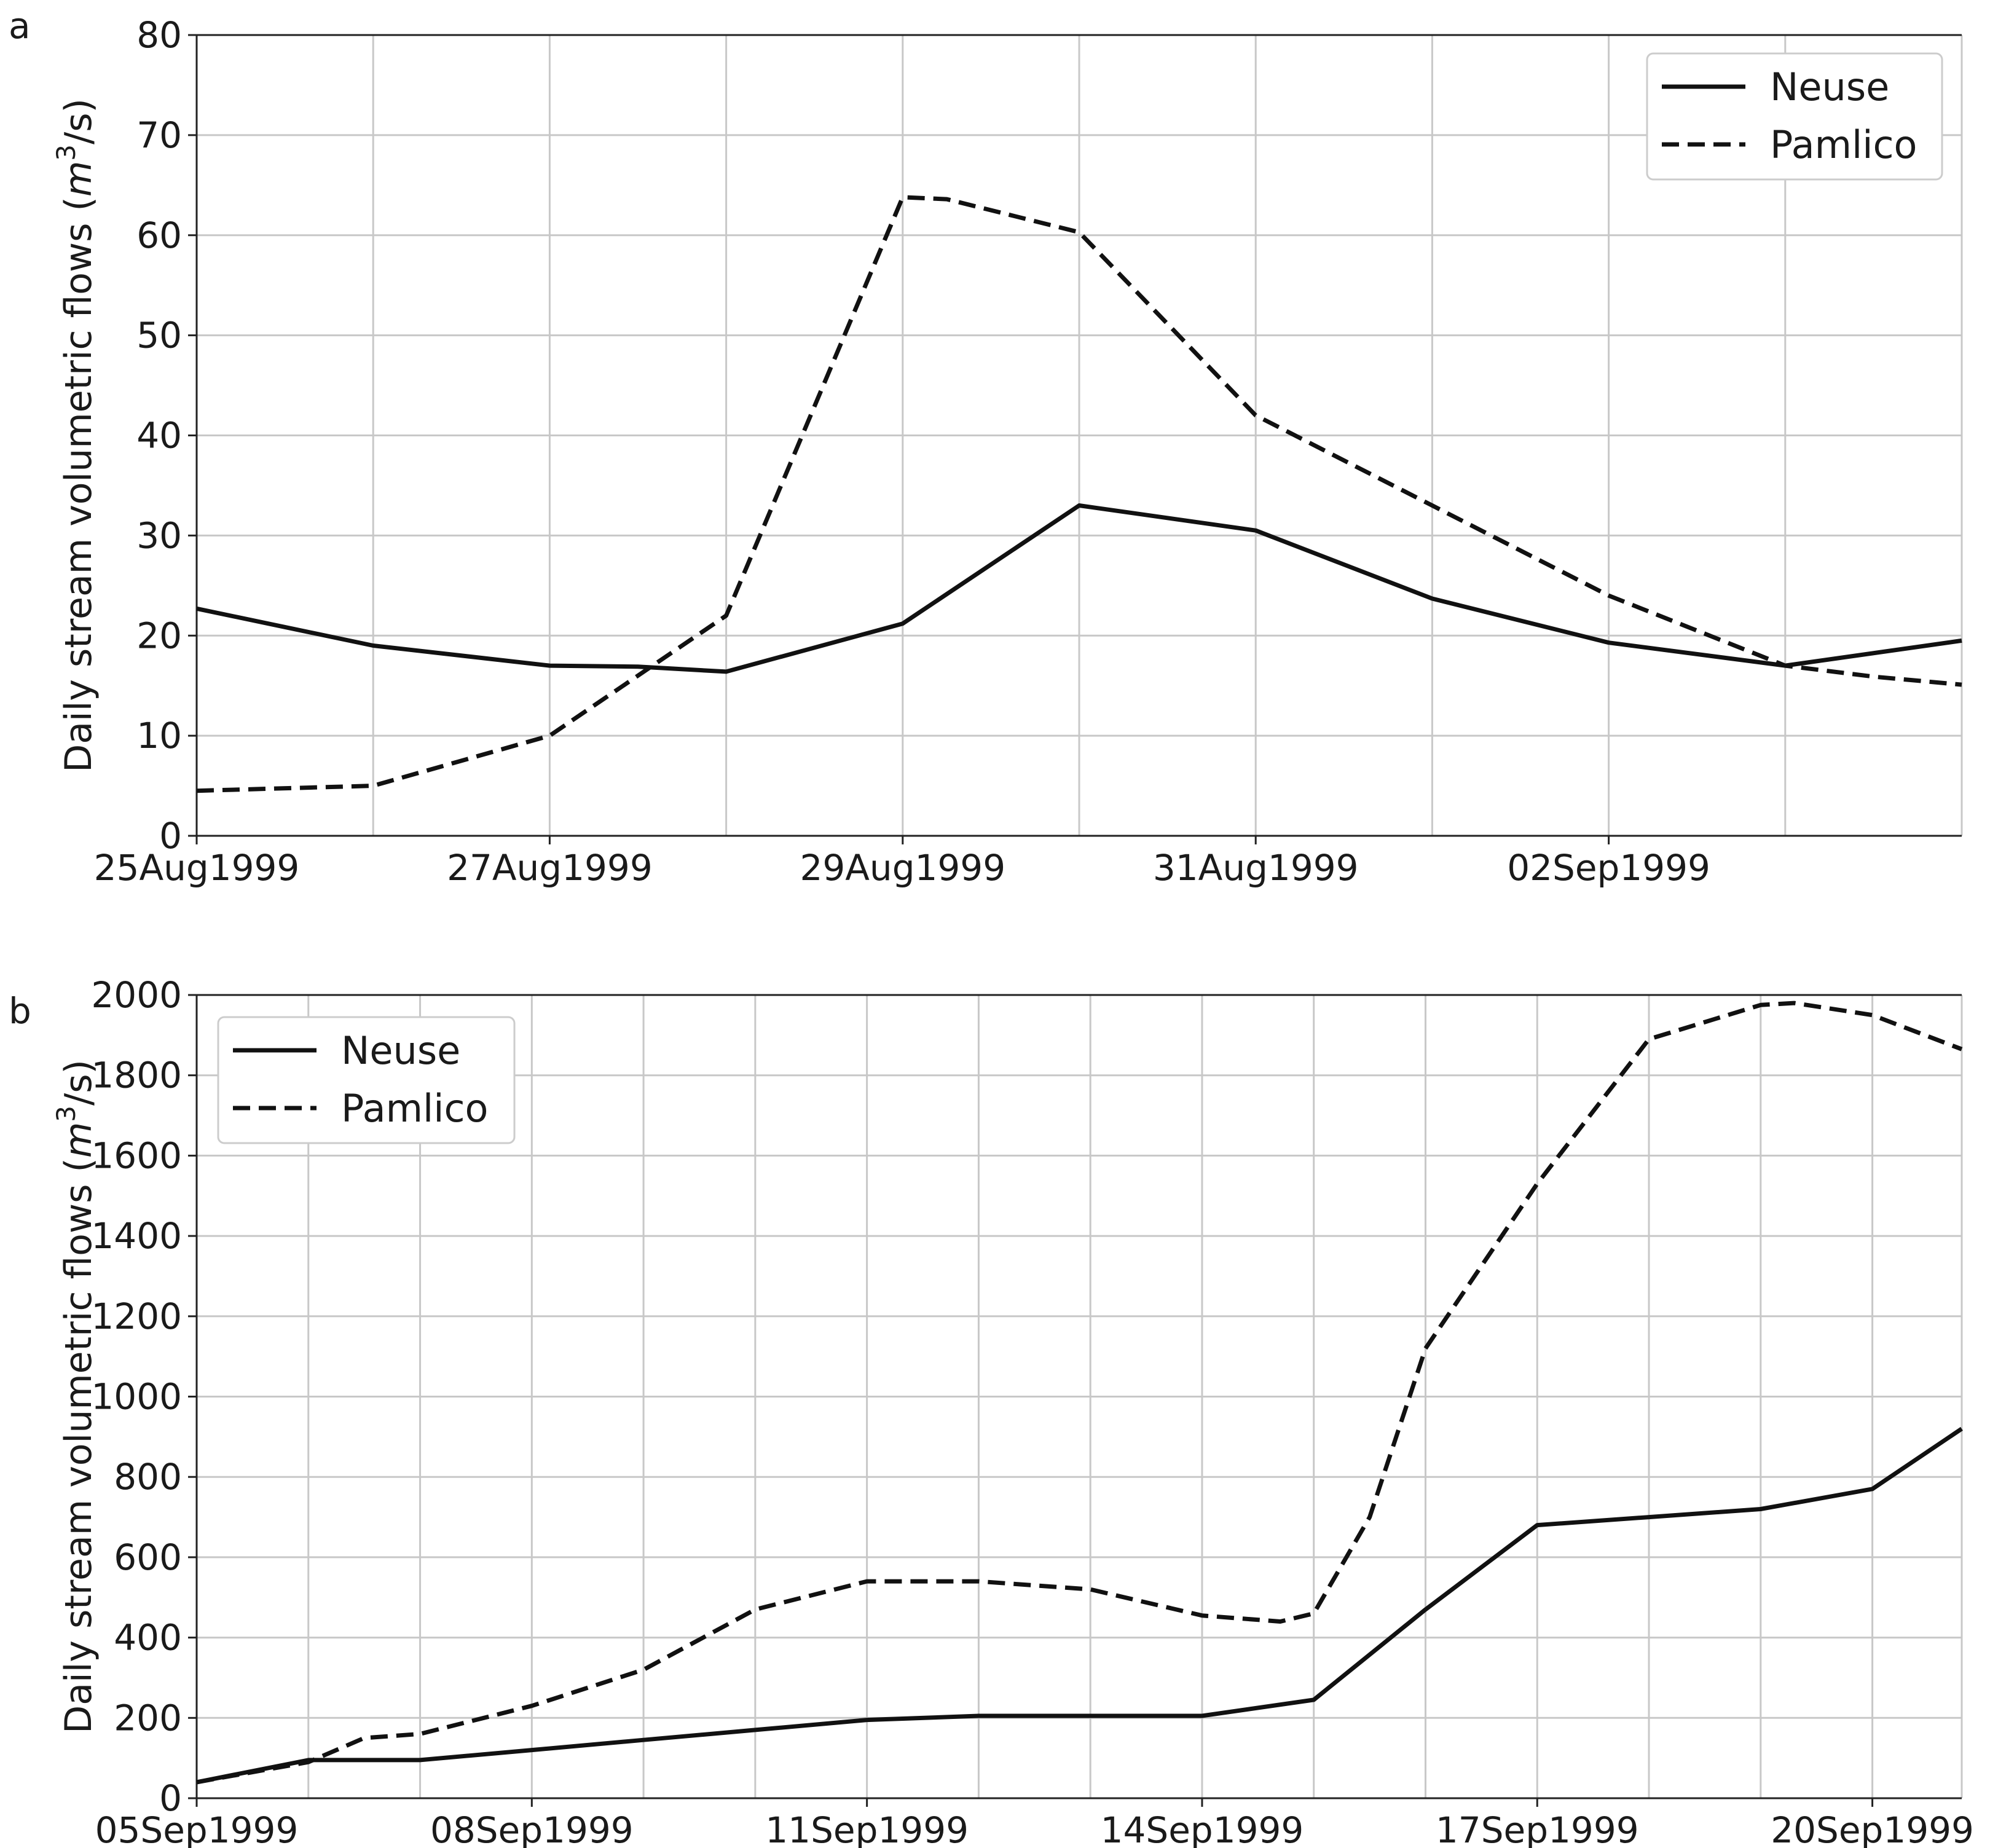 The height and width of the screenshot is (1848, 1990). What do you see at coordinates (1202, 1829) in the screenshot?
I see `x-tick-label: 14Sep1999` at bounding box center [1202, 1829].